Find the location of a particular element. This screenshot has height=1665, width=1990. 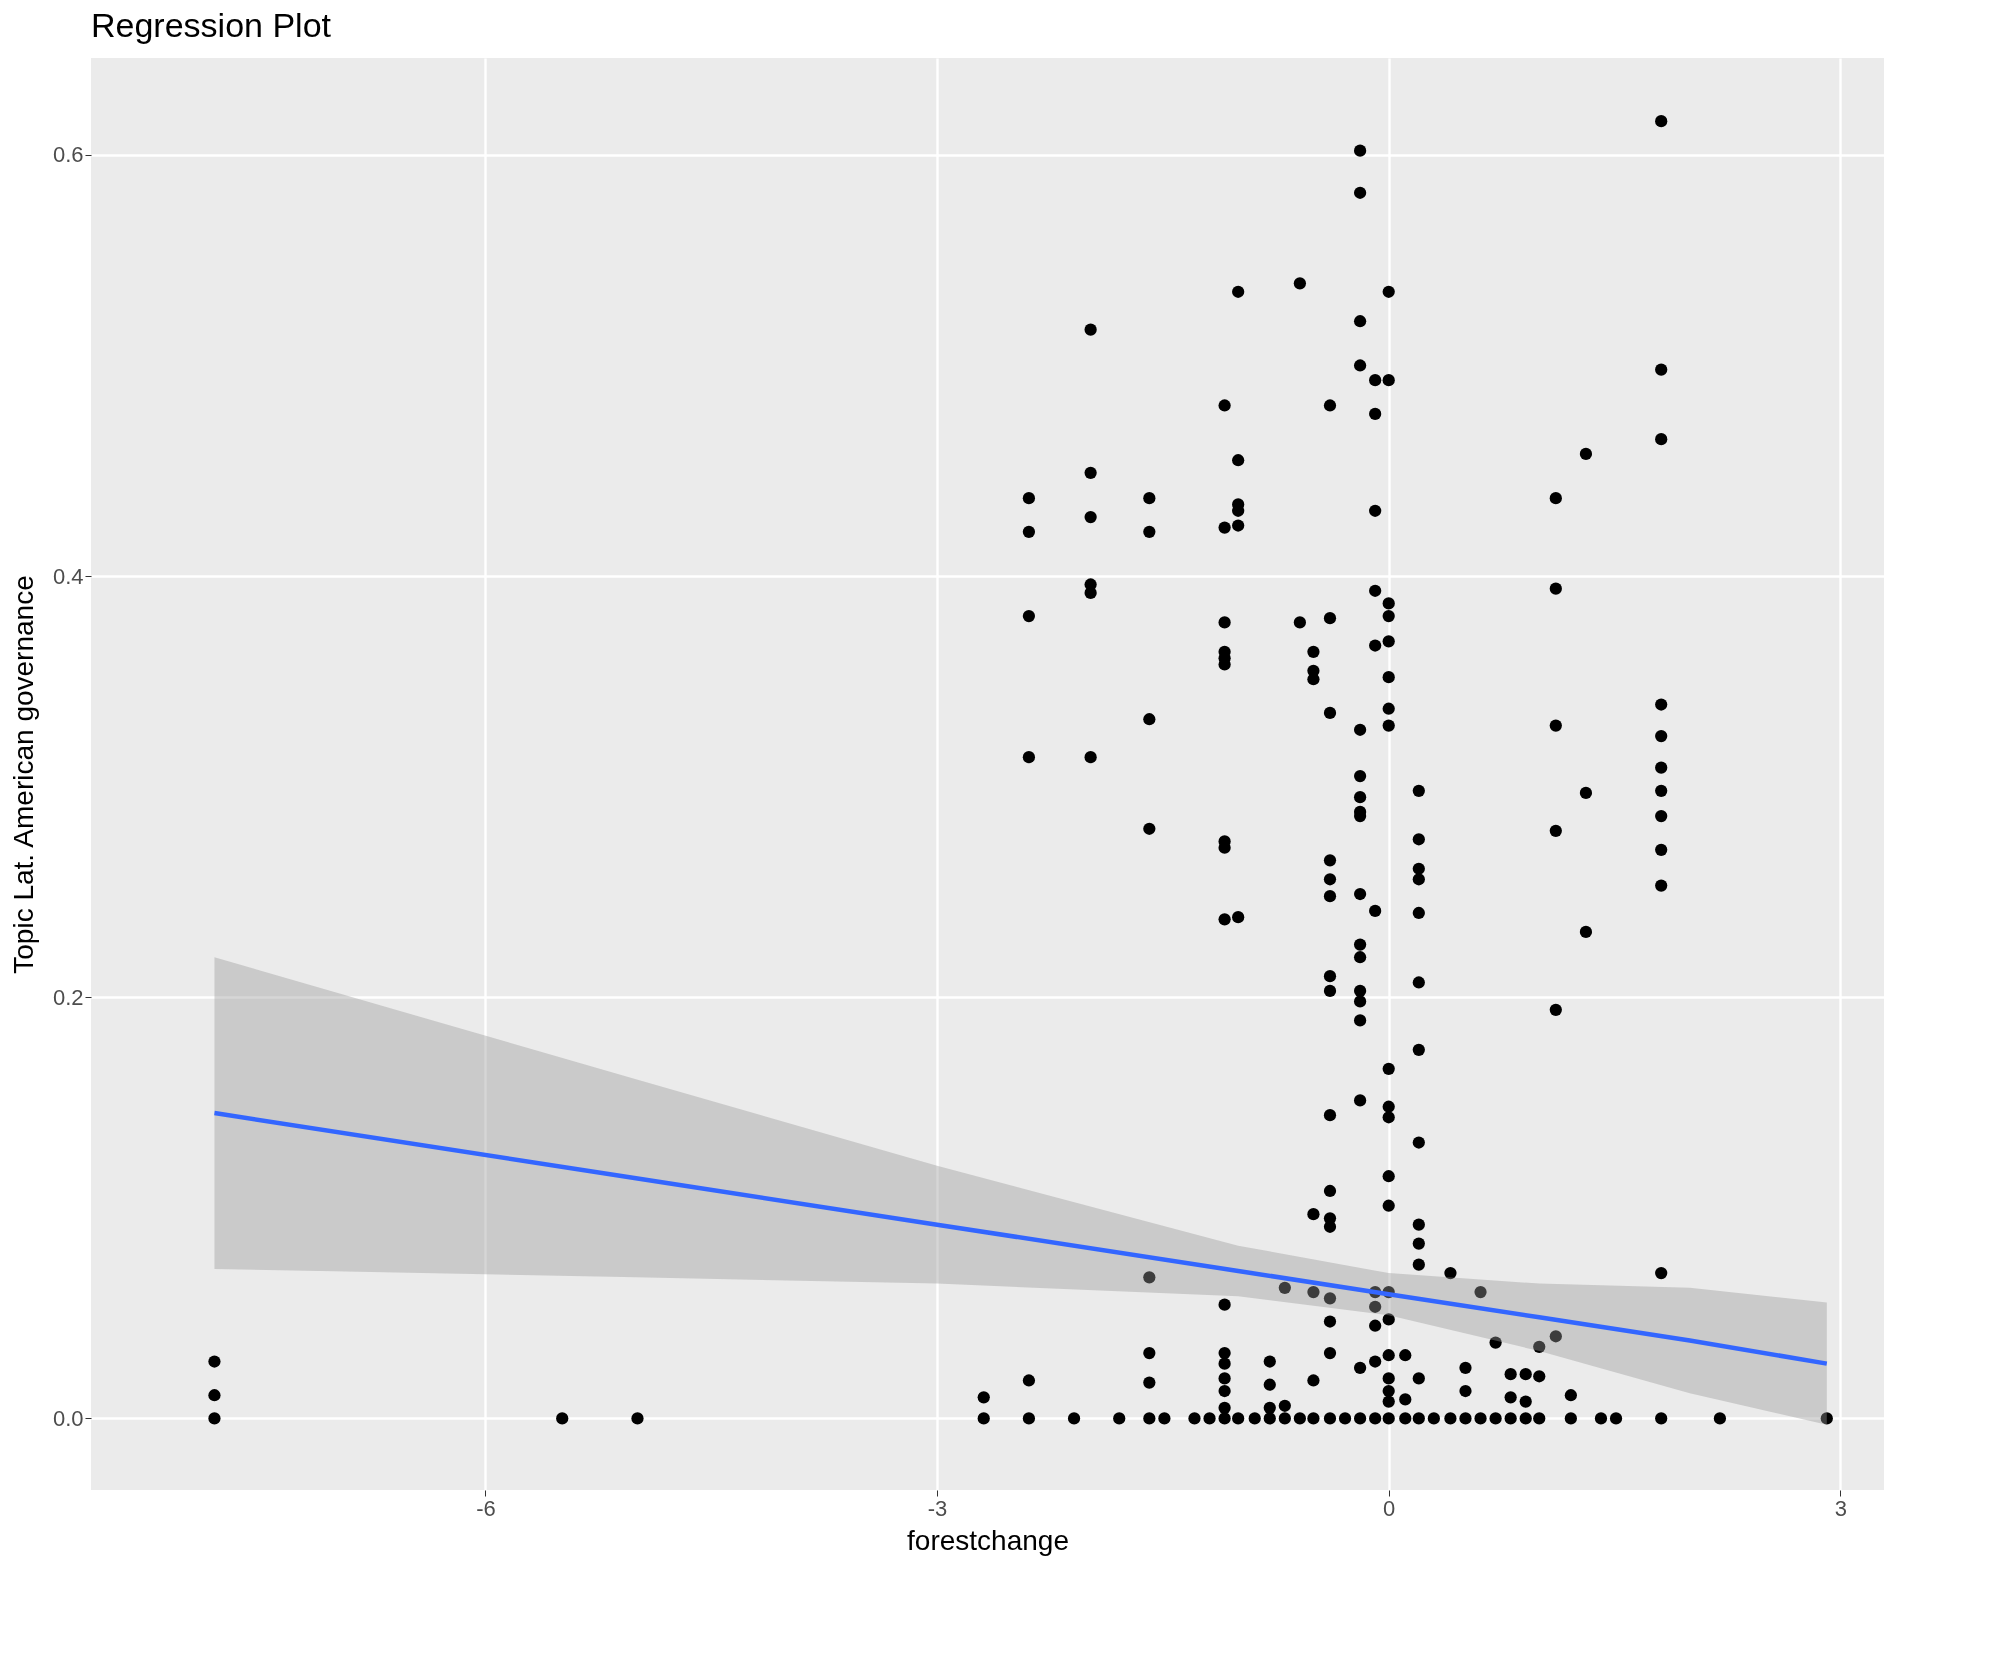

line-series is located at coordinates (1021, 1238).